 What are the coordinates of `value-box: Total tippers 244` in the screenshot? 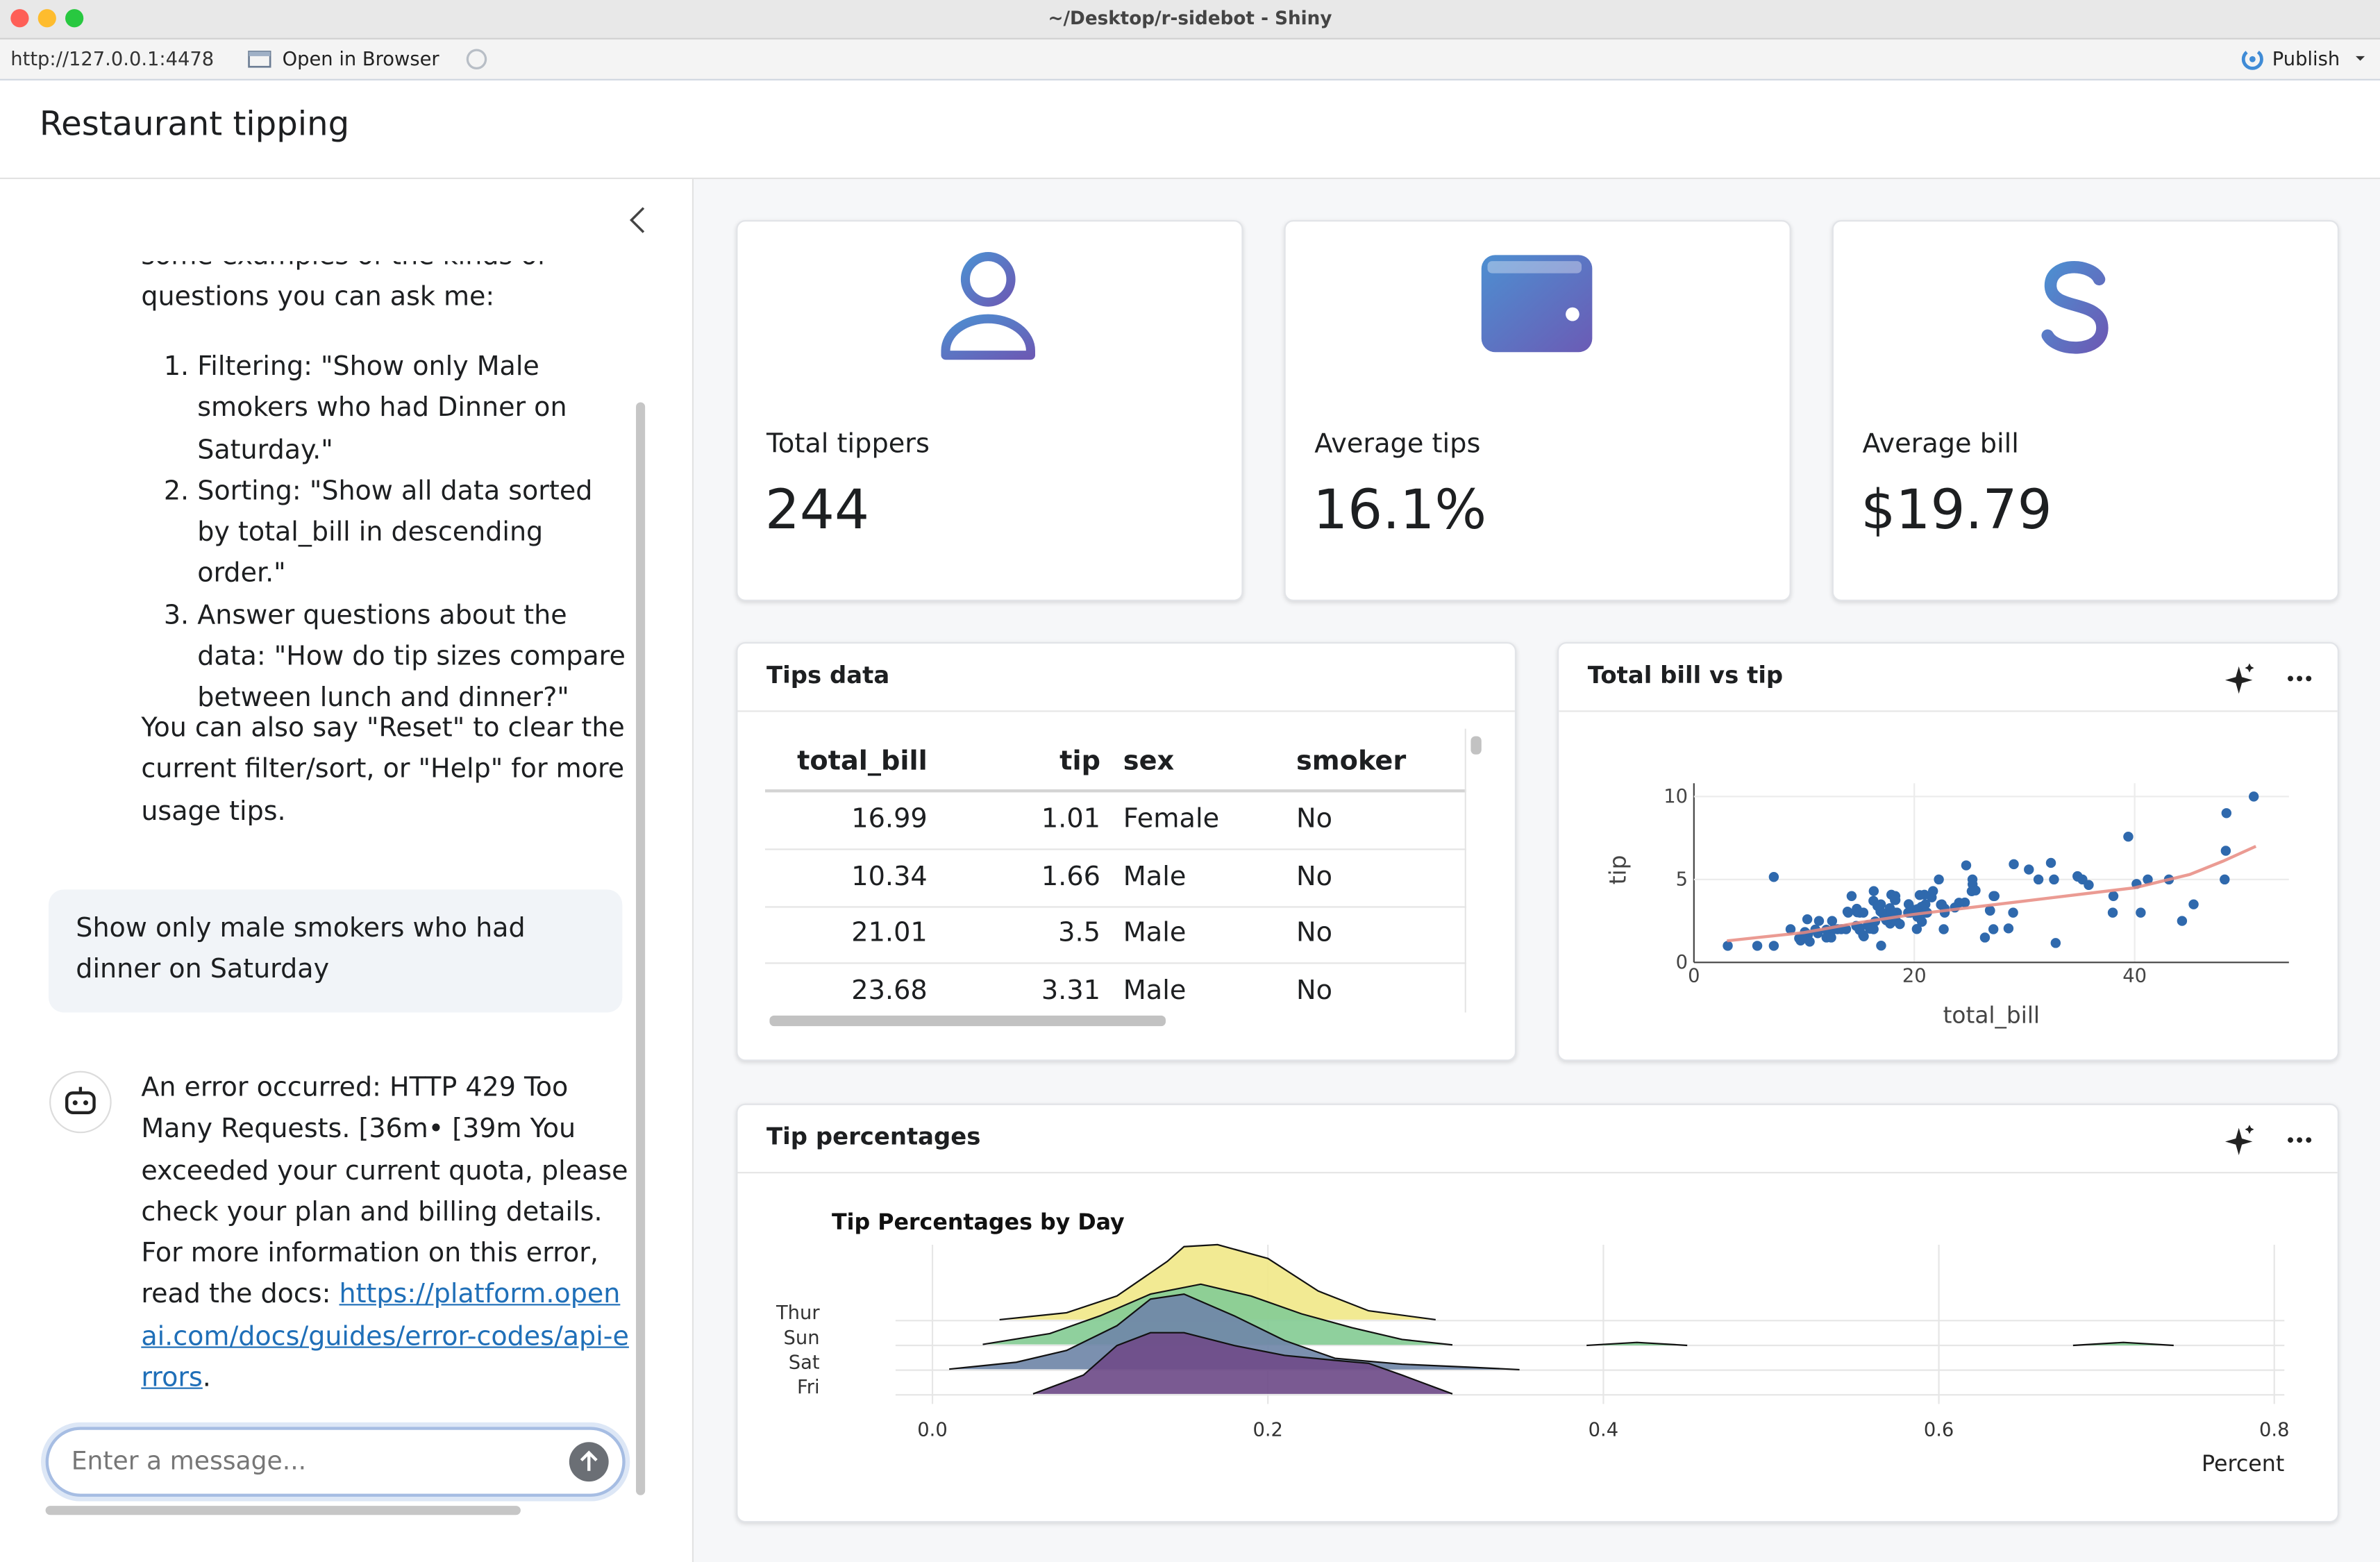 It's located at (989, 410).